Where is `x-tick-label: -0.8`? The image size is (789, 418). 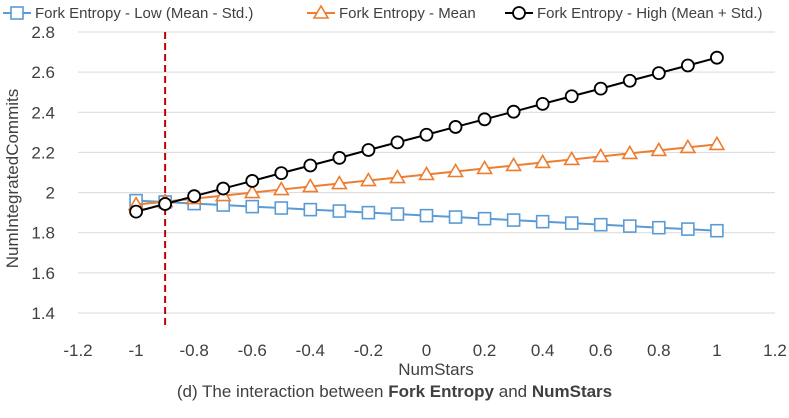
x-tick-label: -0.8 is located at coordinates (194, 350).